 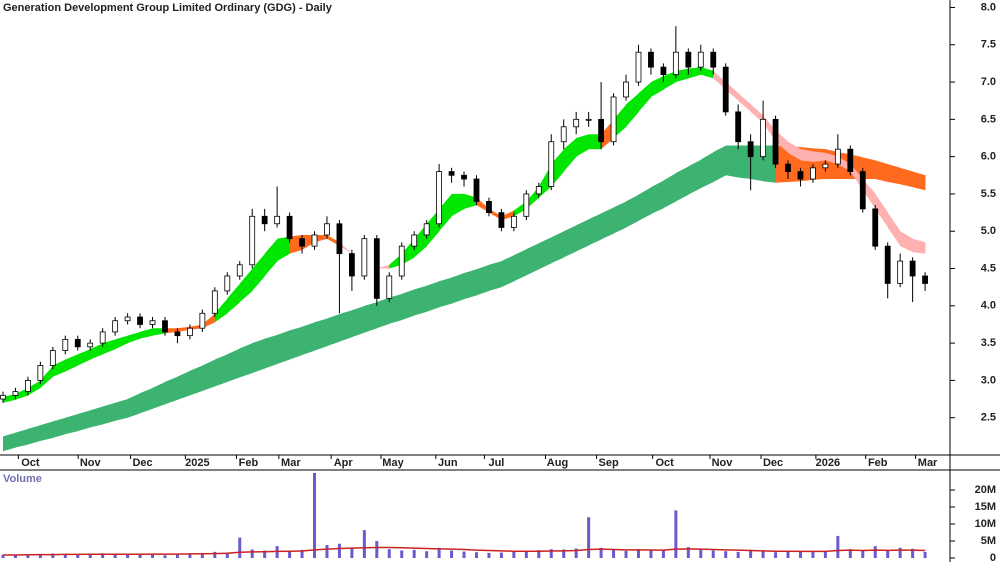 What do you see at coordinates (249, 463) in the screenshot?
I see `x-tick-label: Feb` at bounding box center [249, 463].